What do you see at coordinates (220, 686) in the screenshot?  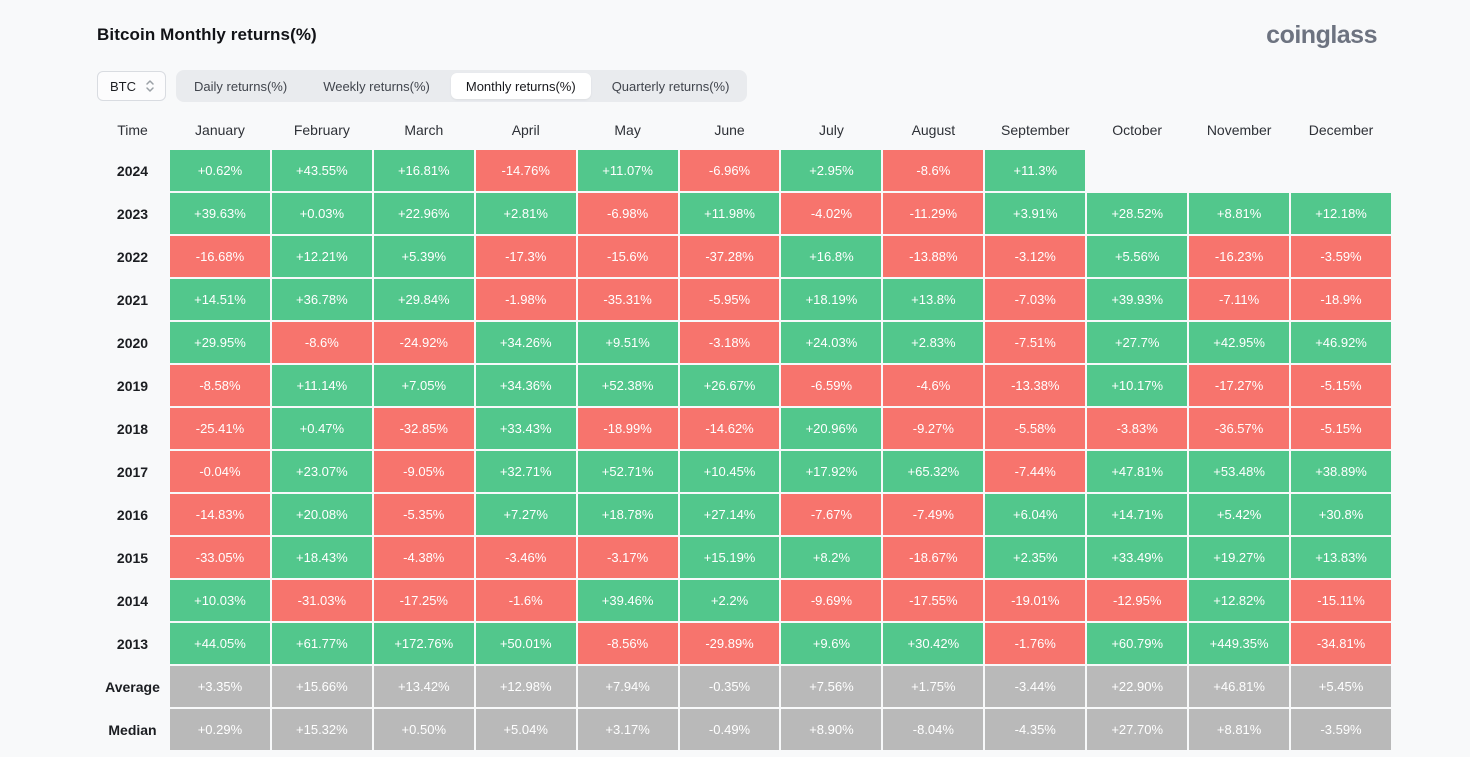 I see `return-cell: +3.35%` at bounding box center [220, 686].